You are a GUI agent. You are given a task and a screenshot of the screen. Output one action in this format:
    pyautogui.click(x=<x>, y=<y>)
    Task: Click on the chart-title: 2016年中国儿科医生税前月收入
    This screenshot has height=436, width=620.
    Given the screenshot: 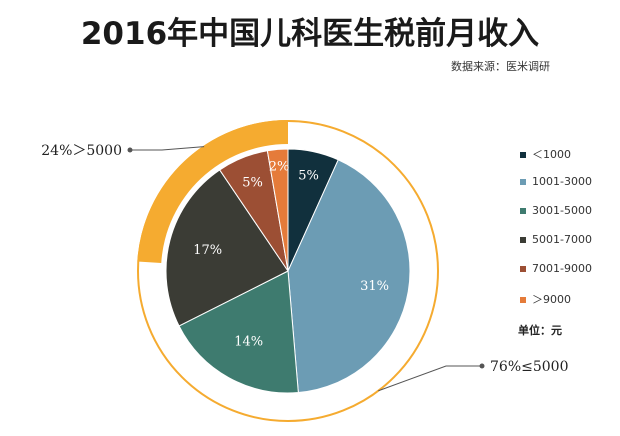 What is the action you would take?
    pyautogui.click(x=310, y=34)
    